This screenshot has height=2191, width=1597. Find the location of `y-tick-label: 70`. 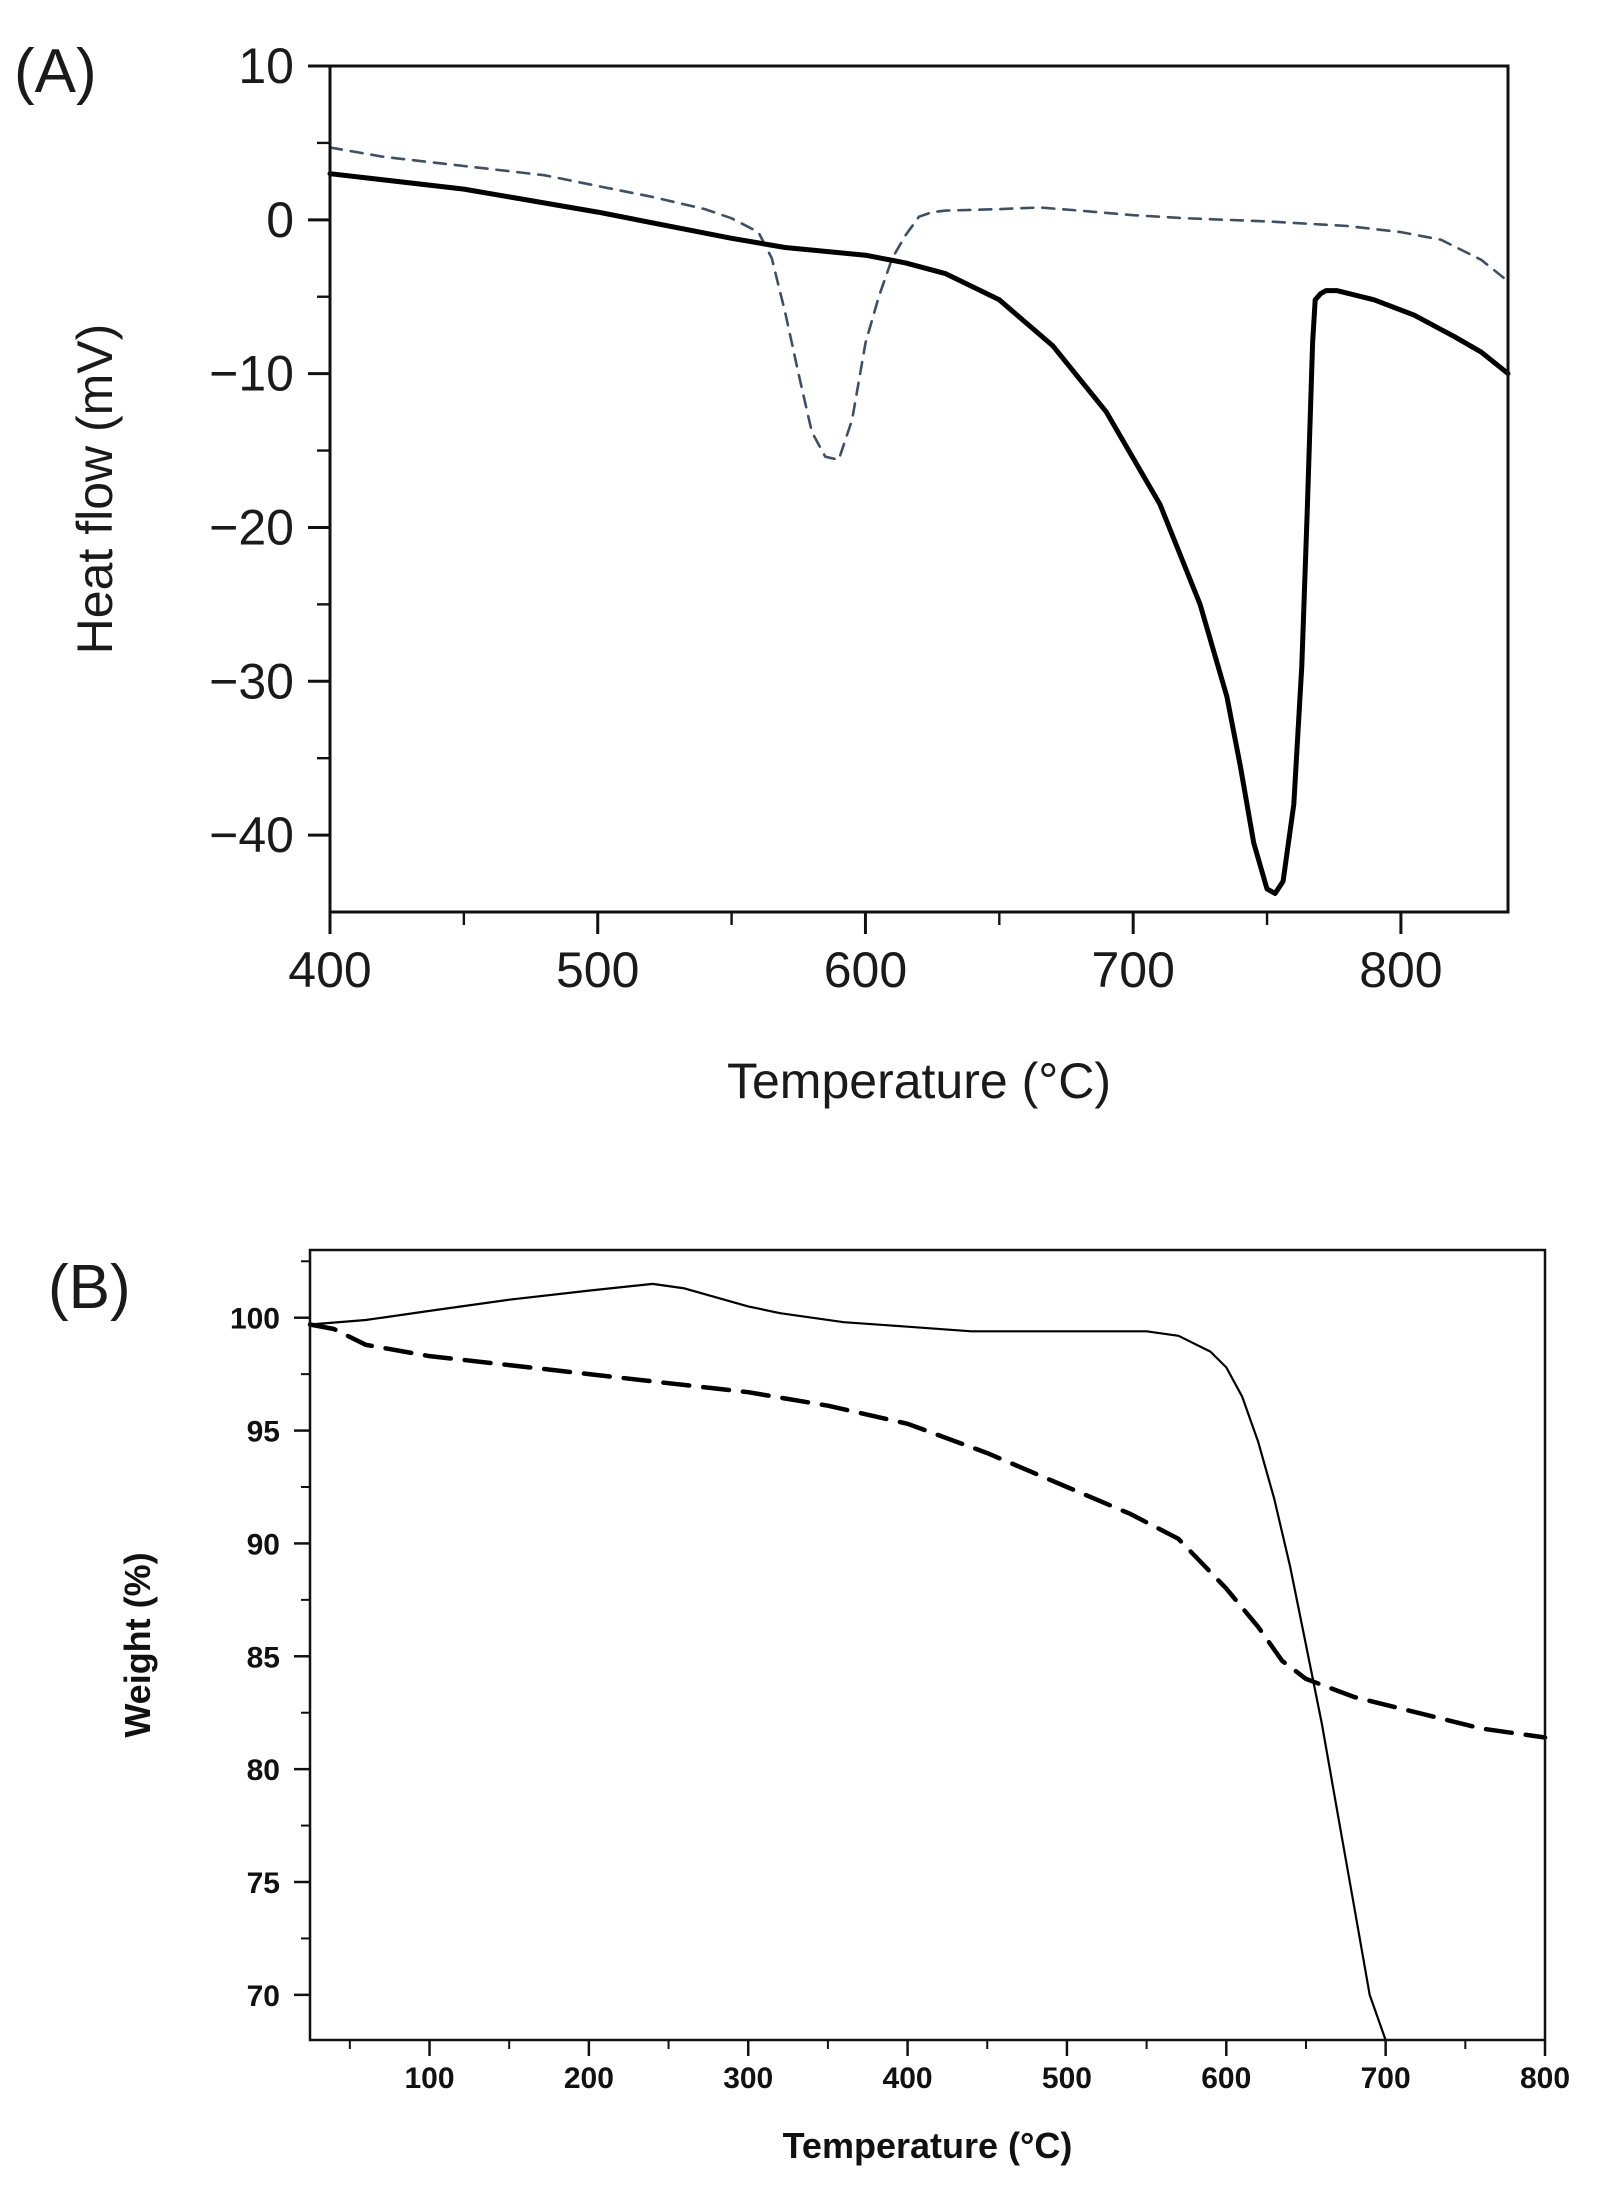

y-tick-label: 70 is located at coordinates (263, 1996).